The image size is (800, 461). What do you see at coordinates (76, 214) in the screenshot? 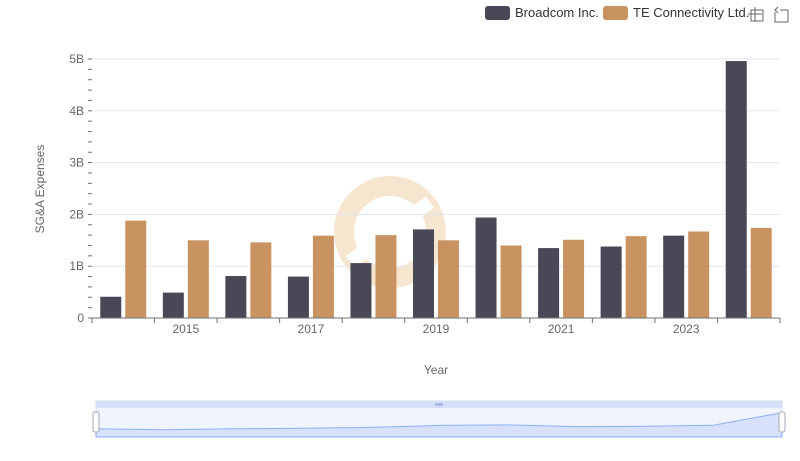
I see `y-tick-label: 2B` at bounding box center [76, 214].